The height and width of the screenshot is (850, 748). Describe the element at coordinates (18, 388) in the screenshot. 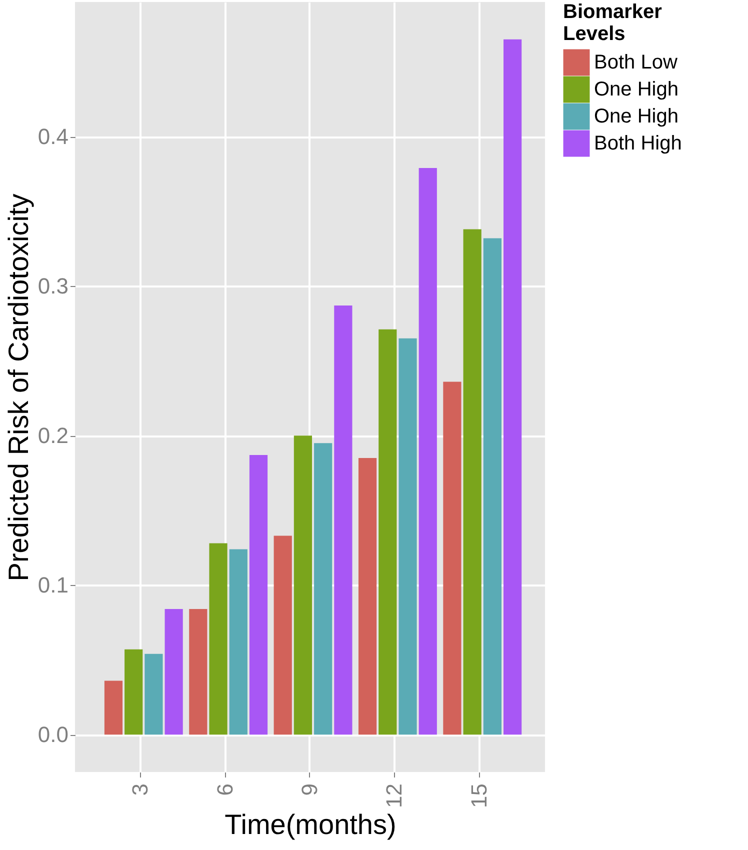

I see `y-axis-title: Predicted Risk of Cardiotoxicity` at that location.